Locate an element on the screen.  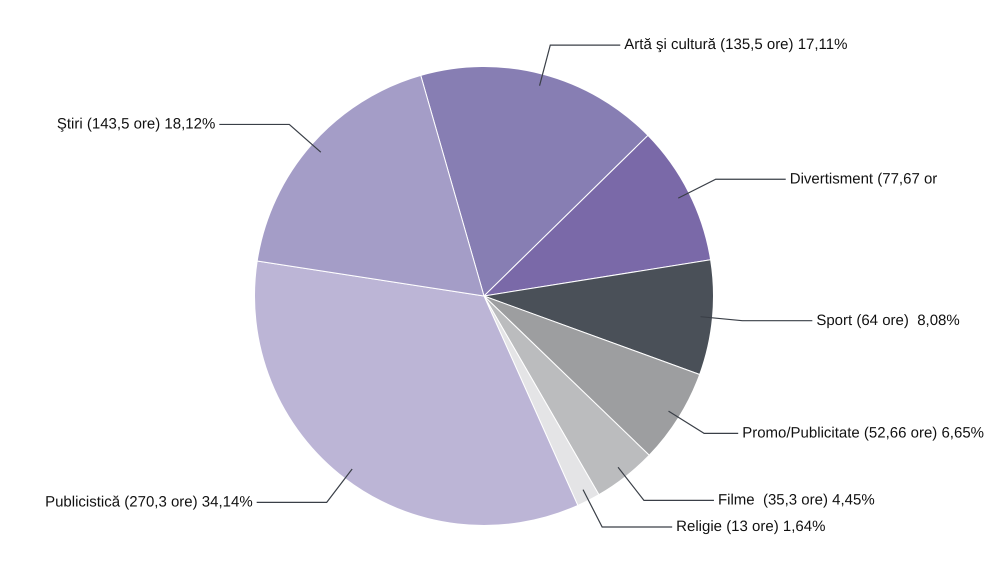
slice-label: Promo/Publicitate (52,66 ore) 6,65% is located at coordinates (863, 433).